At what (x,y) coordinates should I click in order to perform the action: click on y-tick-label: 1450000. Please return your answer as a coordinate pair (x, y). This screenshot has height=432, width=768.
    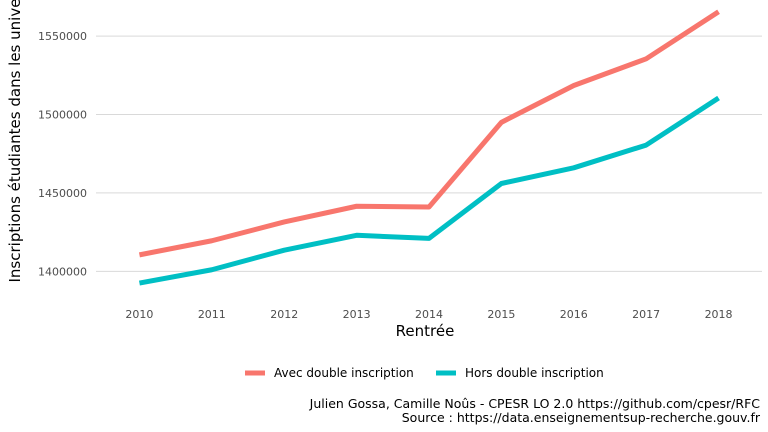
    Looking at the image, I should click on (62, 193).